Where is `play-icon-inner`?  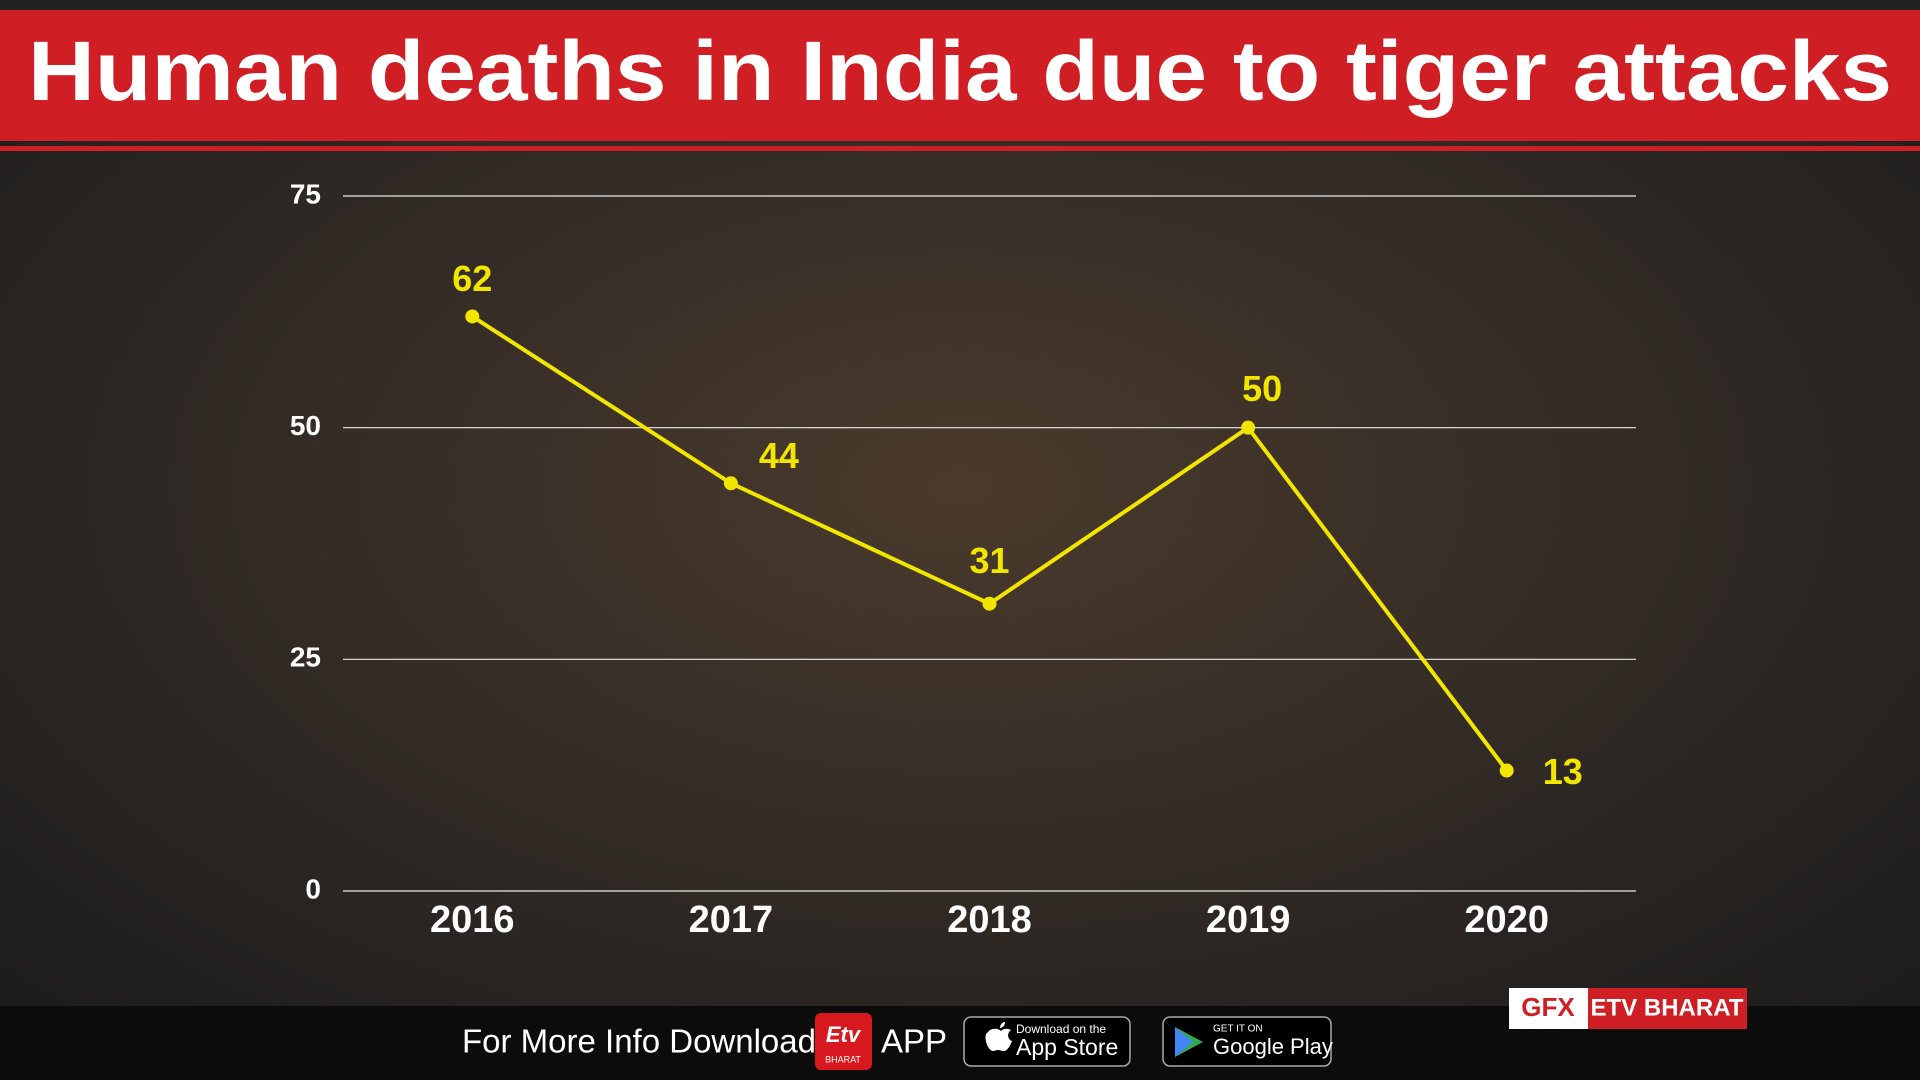 play-icon-inner is located at coordinates (1184, 1042).